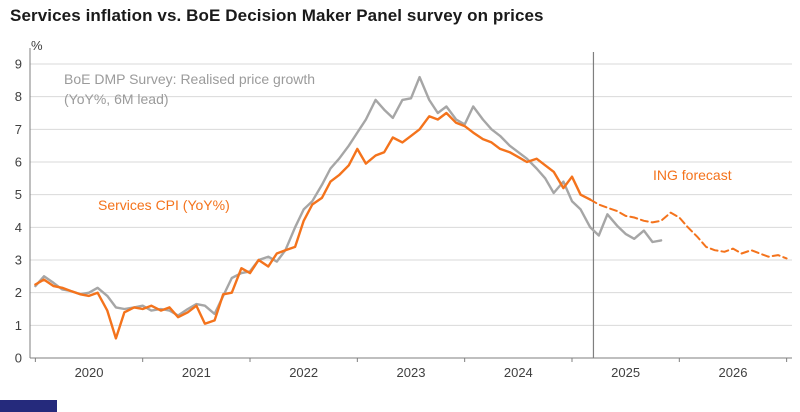  I want to click on x-tick-label: 2024, so click(518, 372).